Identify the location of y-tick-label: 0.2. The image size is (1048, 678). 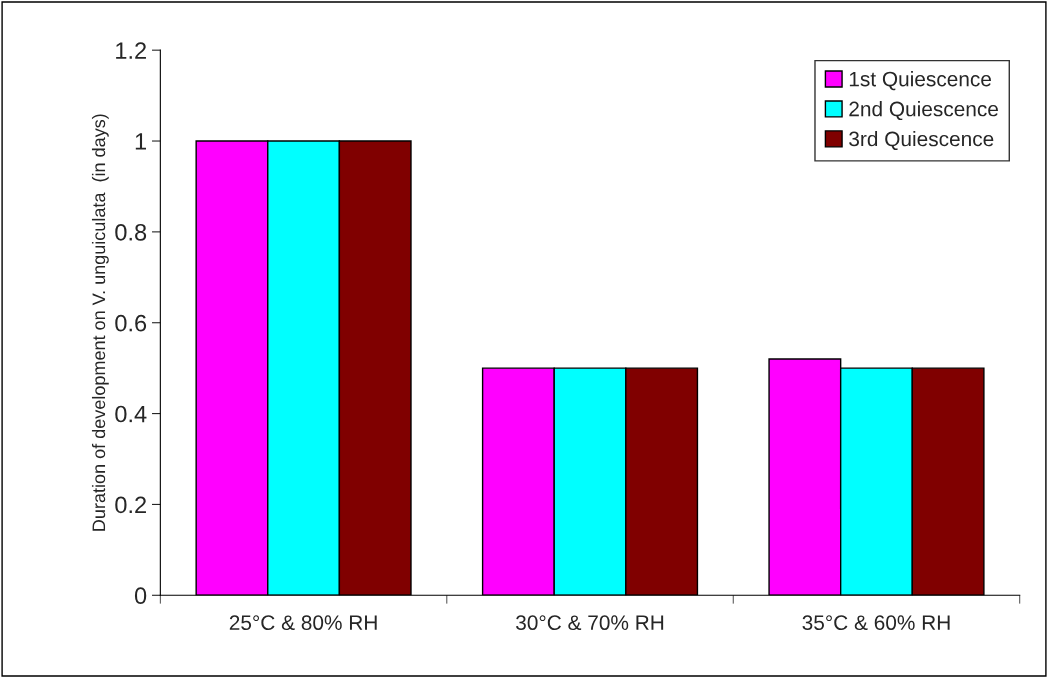
(130, 505).